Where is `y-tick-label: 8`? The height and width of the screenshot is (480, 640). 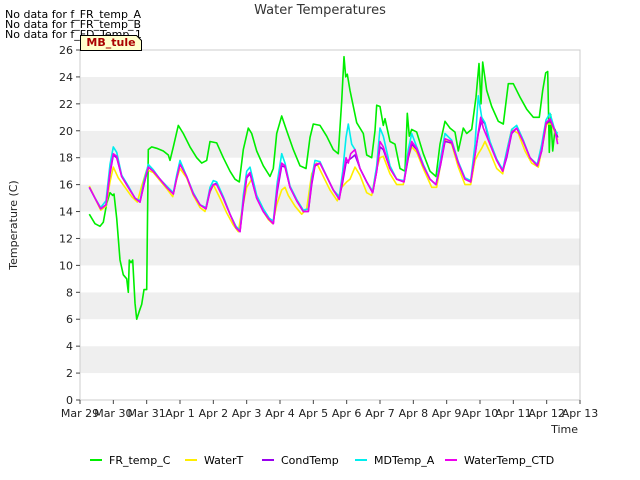
y-tick-label: 8 is located at coordinates (69, 292).